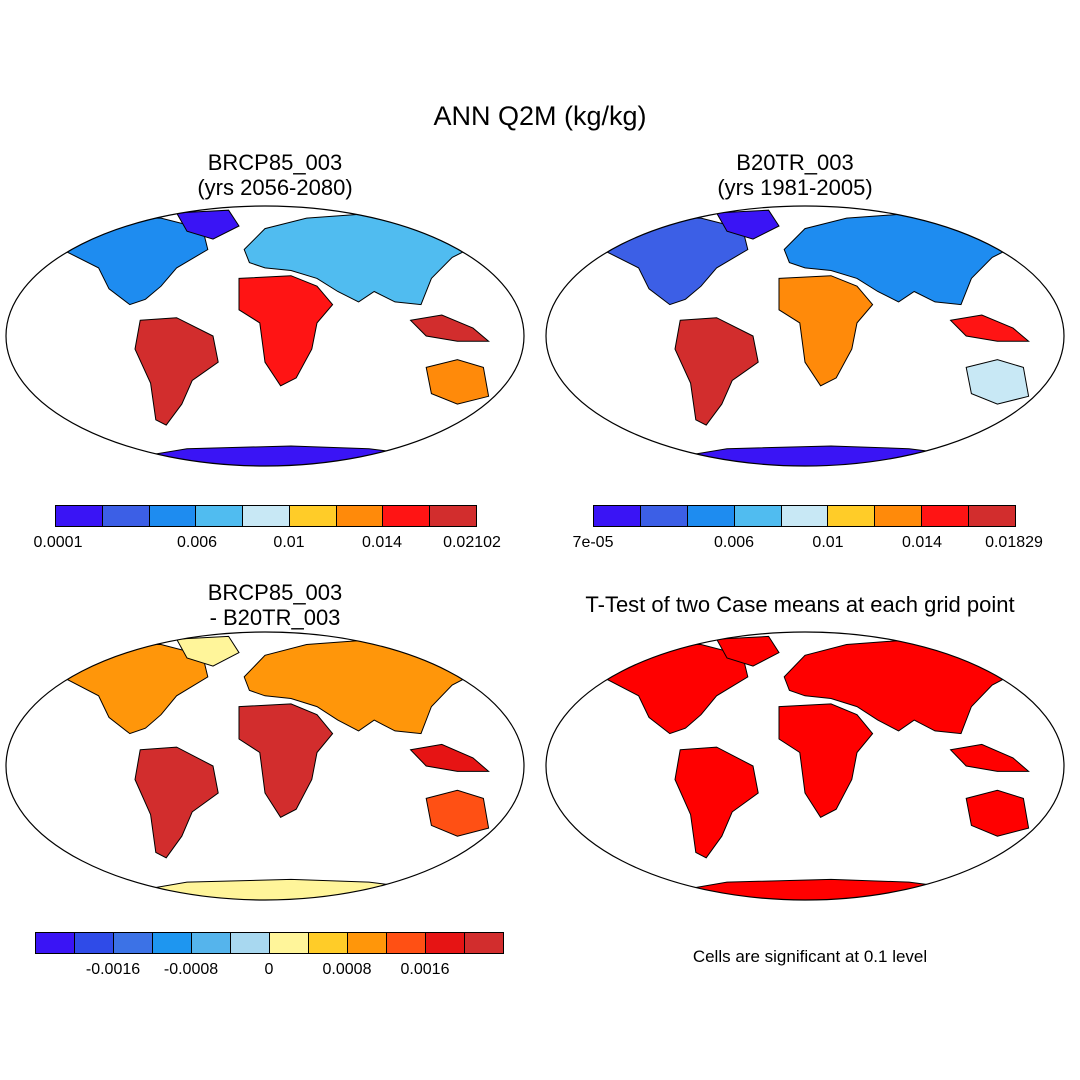 The width and height of the screenshot is (1080, 1080). Describe the element at coordinates (922, 542) in the screenshot. I see `colorbar-2-label: 0.014` at that location.